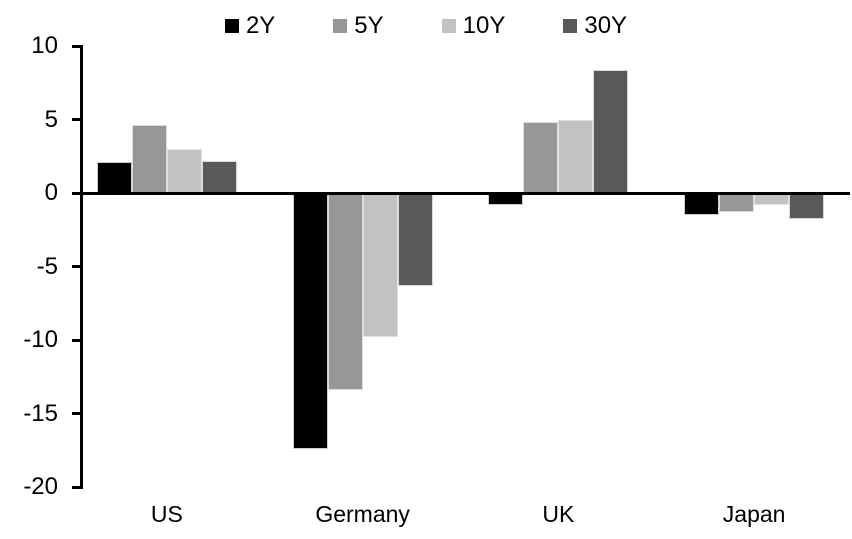  Describe the element at coordinates (558, 514) in the screenshot. I see `x-axis-category-label: UK` at that location.